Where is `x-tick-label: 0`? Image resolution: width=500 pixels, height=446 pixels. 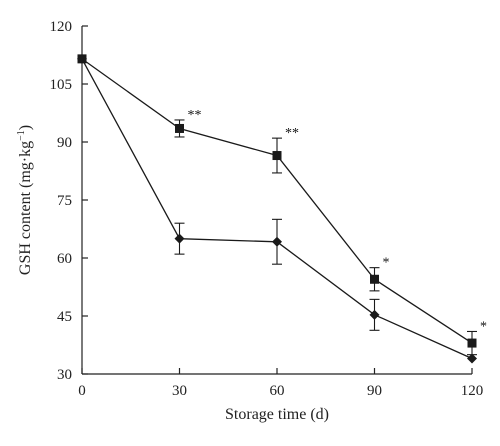
x-tick-label: 0 is located at coordinates (82, 391).